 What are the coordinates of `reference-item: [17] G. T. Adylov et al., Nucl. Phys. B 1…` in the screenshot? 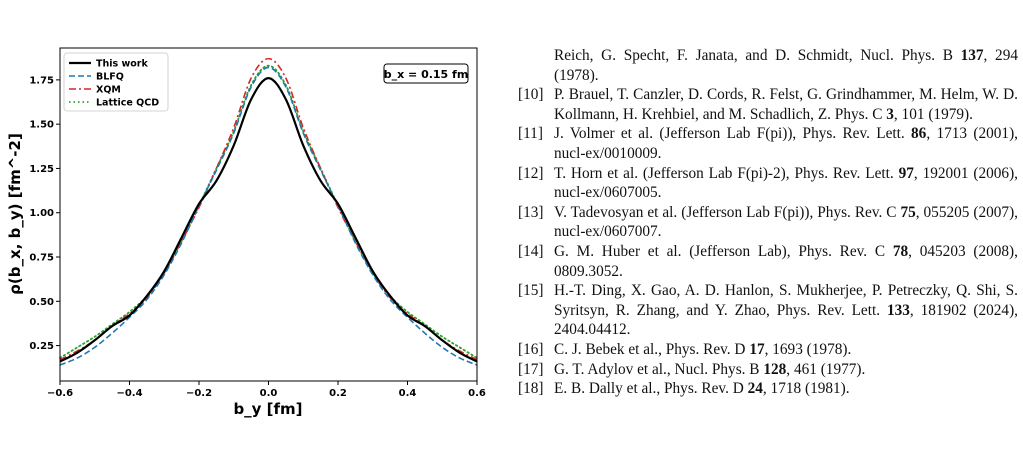 It's located at (768, 370).